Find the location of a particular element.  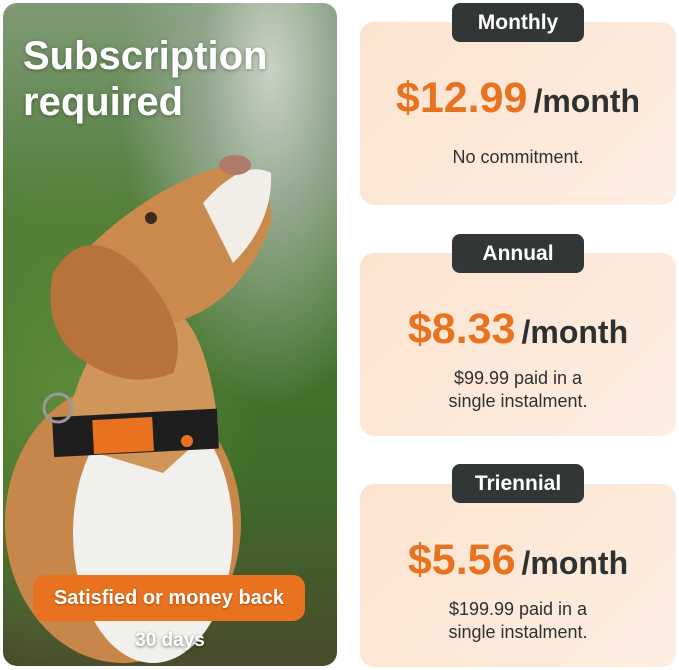

plan-price: $12.99/month is located at coordinates (518, 98).